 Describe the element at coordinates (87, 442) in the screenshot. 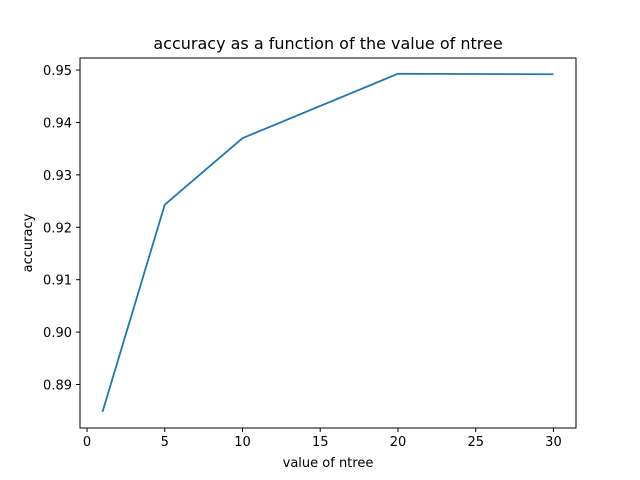

I see `x-tick-label: 0` at that location.